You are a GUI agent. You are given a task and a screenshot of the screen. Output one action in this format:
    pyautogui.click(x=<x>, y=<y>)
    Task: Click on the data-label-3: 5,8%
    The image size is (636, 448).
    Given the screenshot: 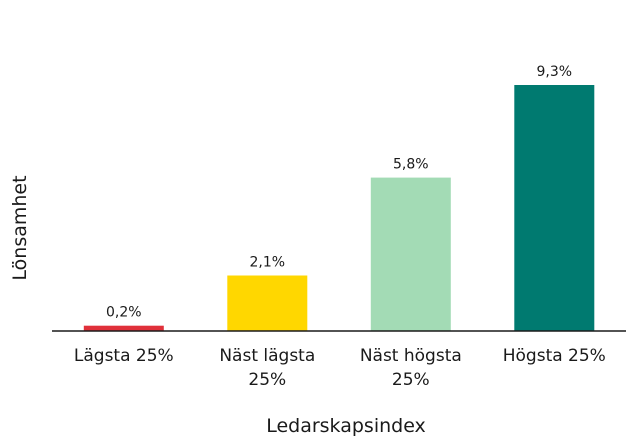 What is the action you would take?
    pyautogui.click(x=411, y=165)
    